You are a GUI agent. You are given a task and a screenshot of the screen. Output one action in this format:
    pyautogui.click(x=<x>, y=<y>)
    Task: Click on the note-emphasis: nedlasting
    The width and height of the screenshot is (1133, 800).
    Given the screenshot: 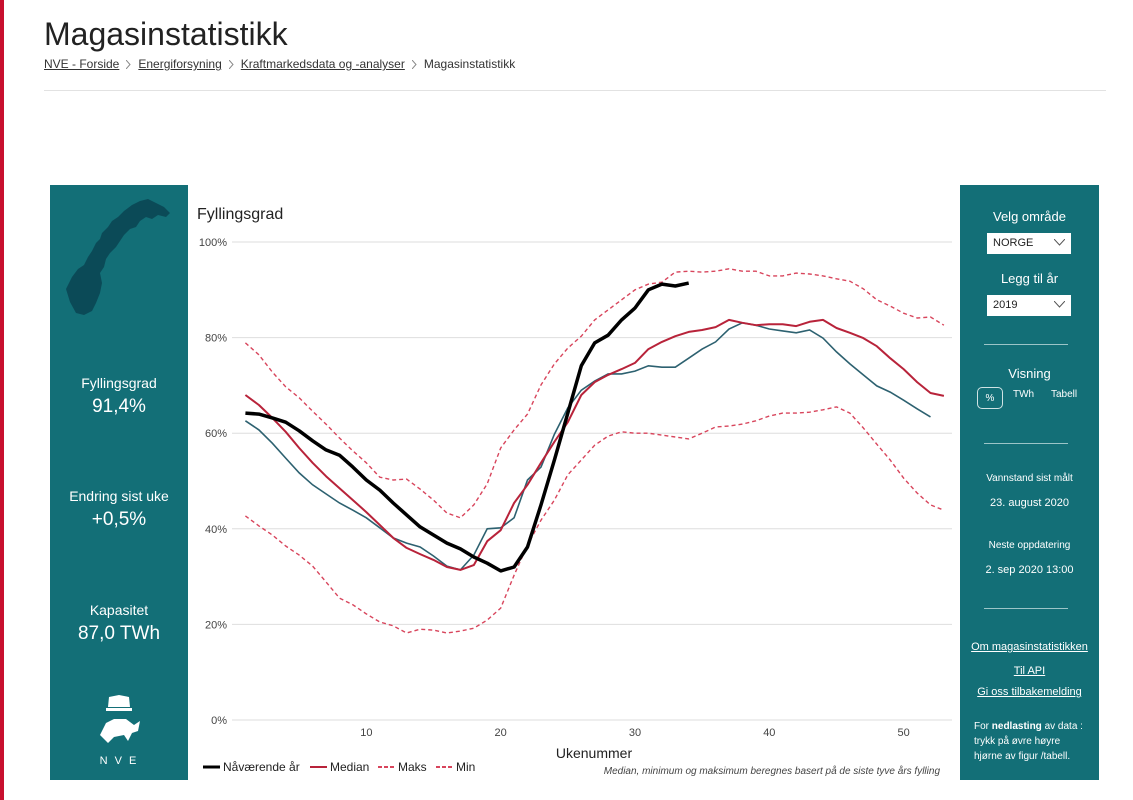 What is the action you would take?
    pyautogui.click(x=1016, y=726)
    